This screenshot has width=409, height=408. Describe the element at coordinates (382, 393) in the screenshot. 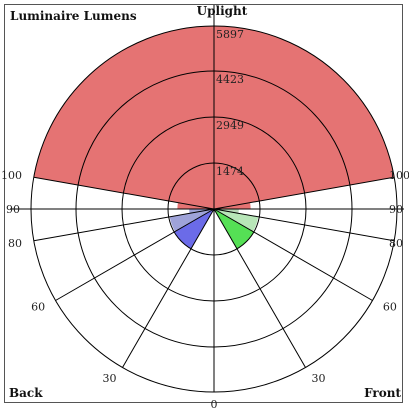

I see `front-label: Front` at that location.